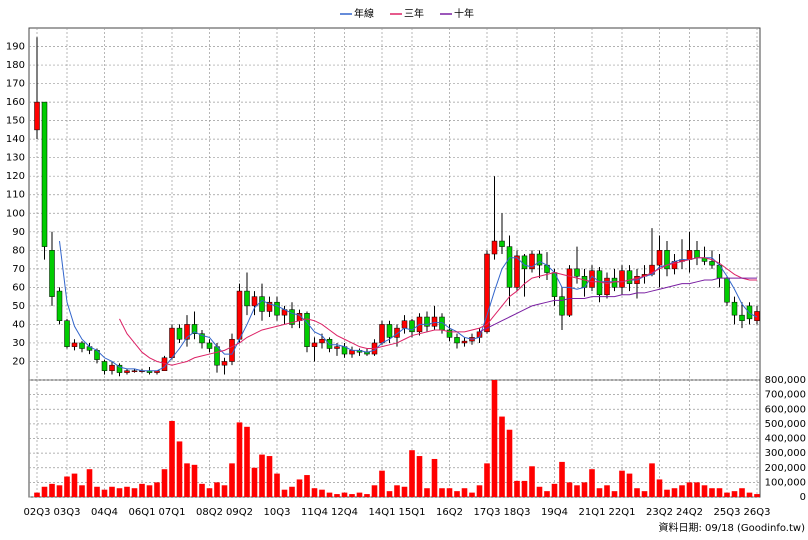  I want to click on y-tick-label: 80, so click(18, 250).